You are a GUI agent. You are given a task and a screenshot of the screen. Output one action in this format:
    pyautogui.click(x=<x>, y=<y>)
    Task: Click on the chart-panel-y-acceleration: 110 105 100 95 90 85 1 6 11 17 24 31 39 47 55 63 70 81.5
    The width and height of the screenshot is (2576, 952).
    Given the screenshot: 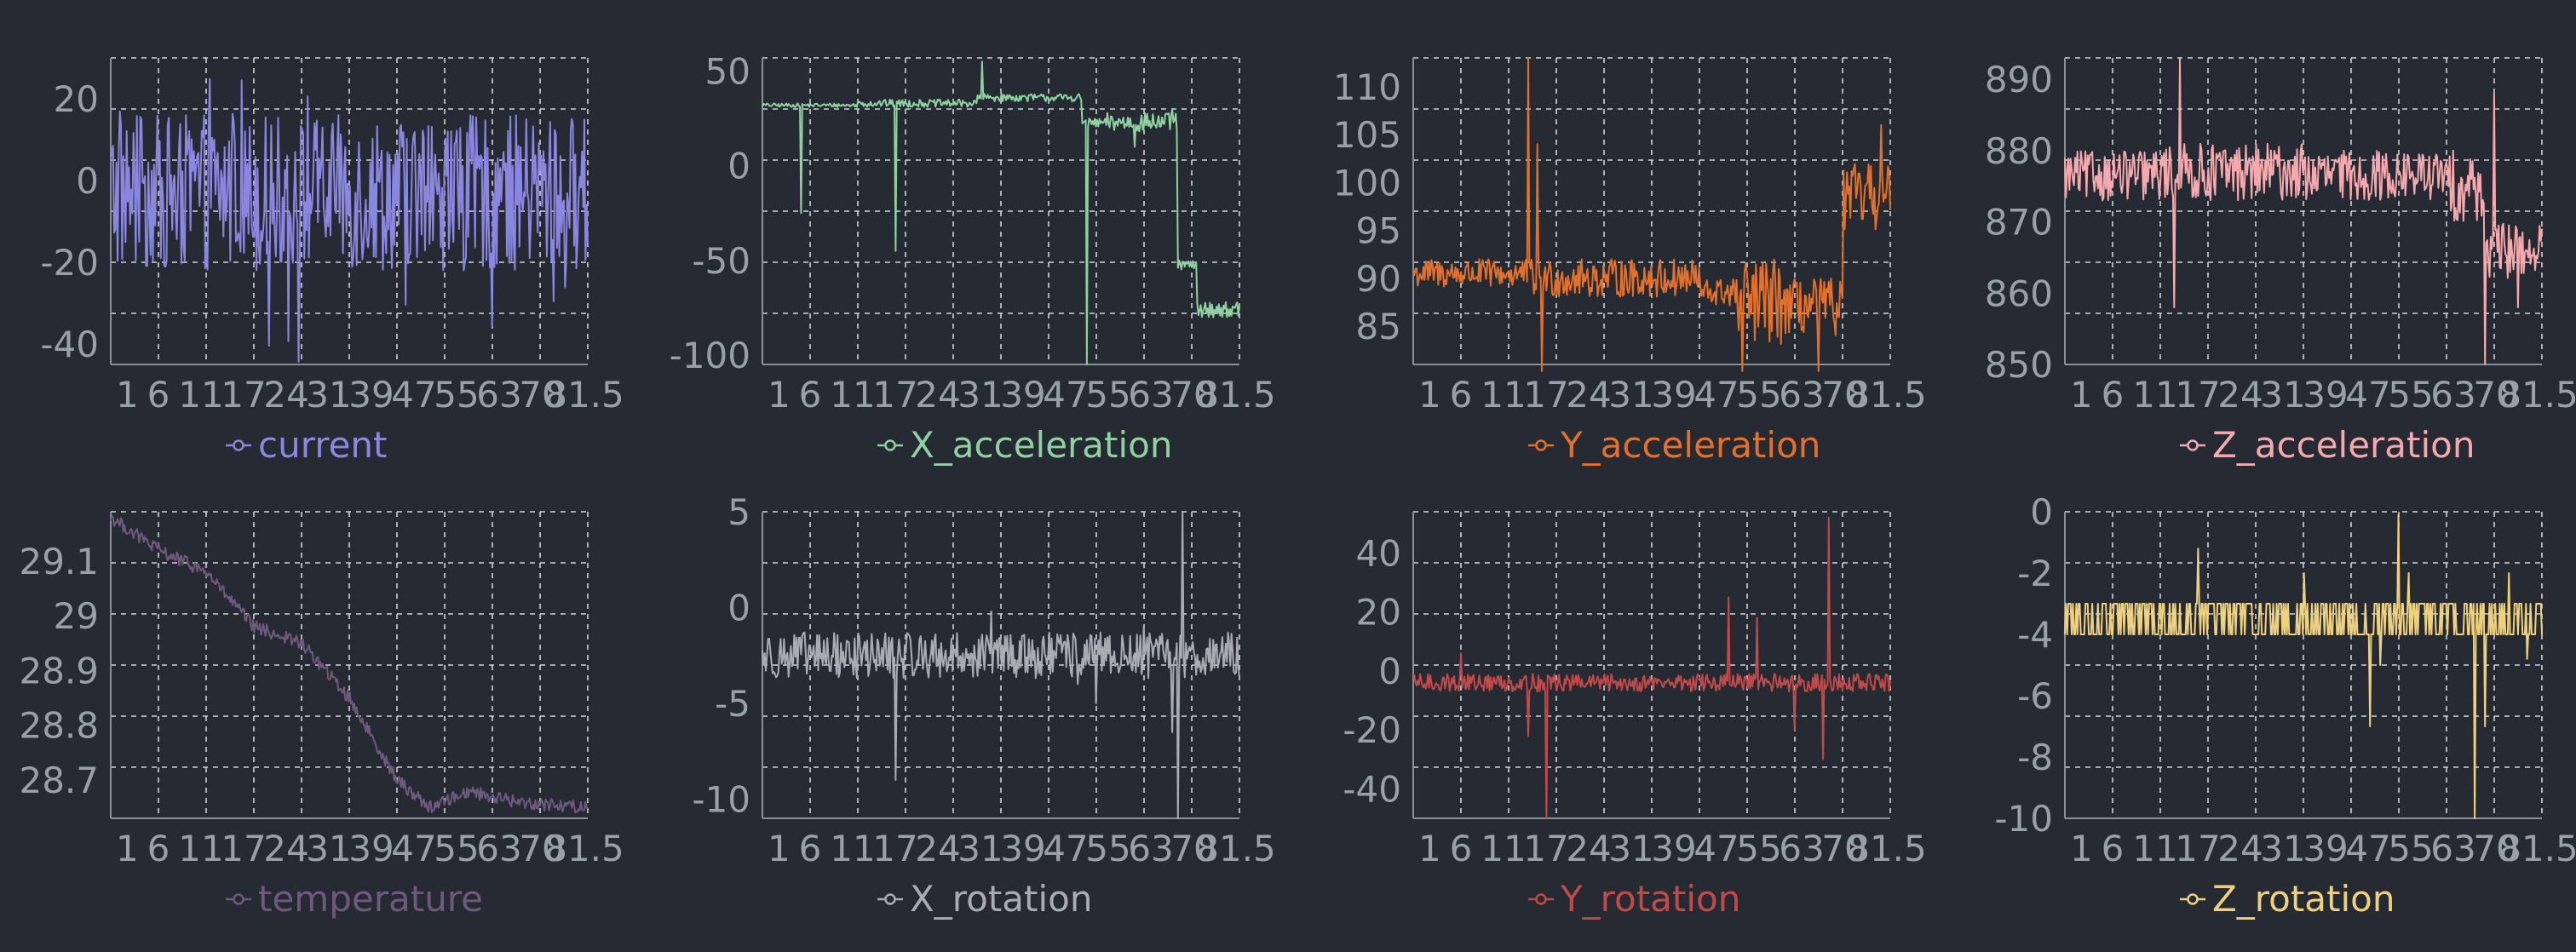 What is the action you would take?
    pyautogui.click(x=1630, y=236)
    